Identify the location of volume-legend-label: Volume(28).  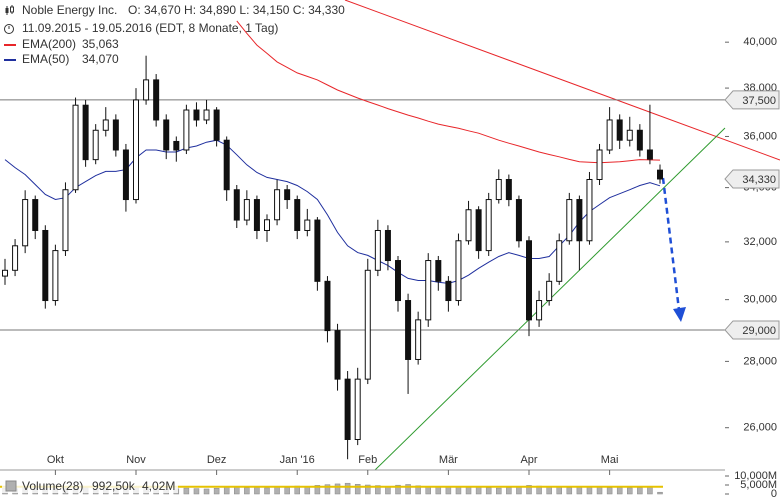
(52, 486).